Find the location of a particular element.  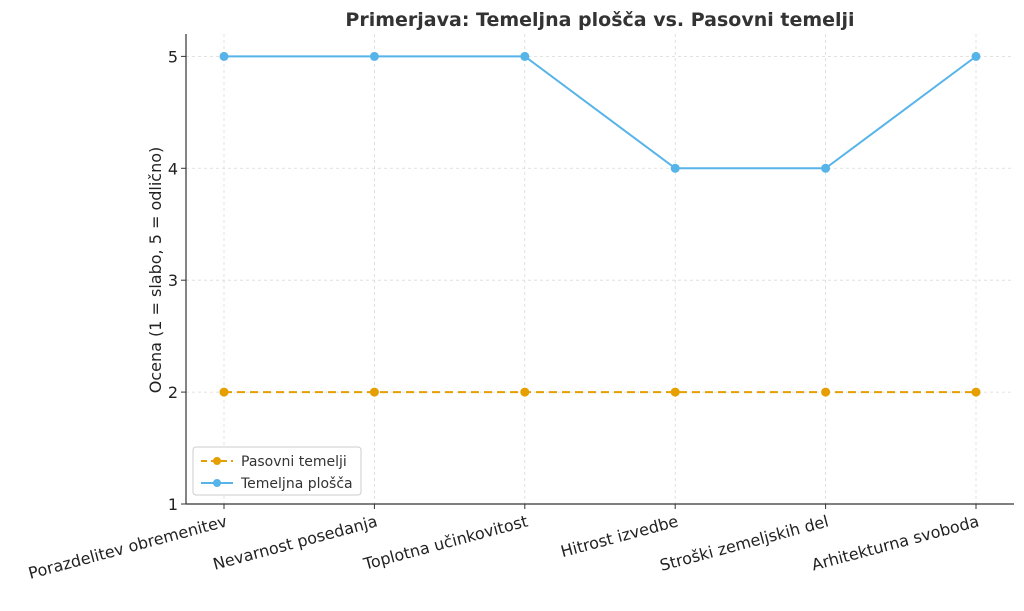

legend-box is located at coordinates (277, 471).